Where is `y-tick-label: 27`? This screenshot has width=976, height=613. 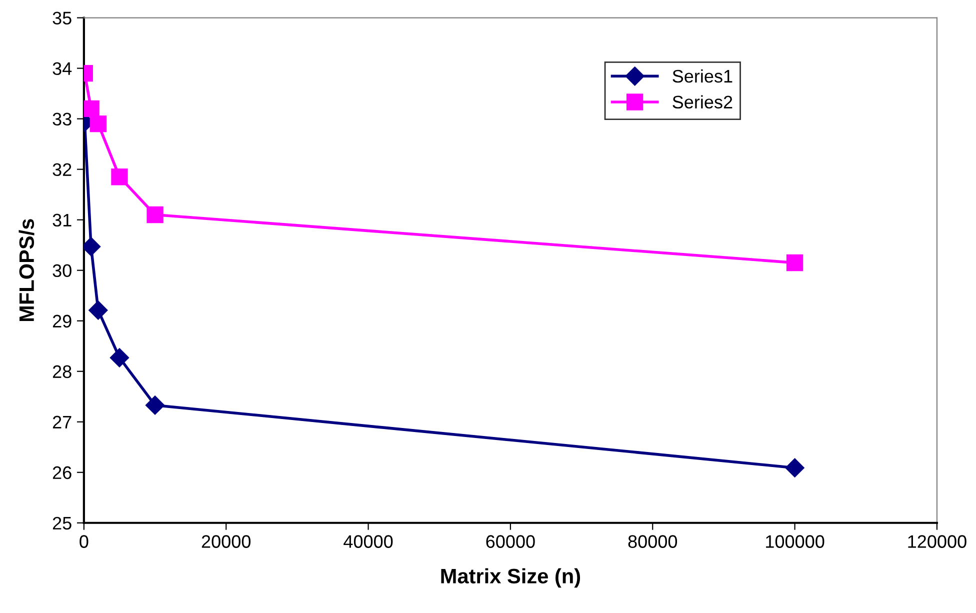
y-tick-label: 27 is located at coordinates (62, 422).